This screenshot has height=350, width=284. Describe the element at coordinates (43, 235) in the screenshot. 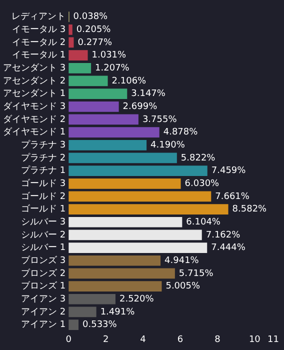

I see `y-tick-label: シルバー 2` at that location.